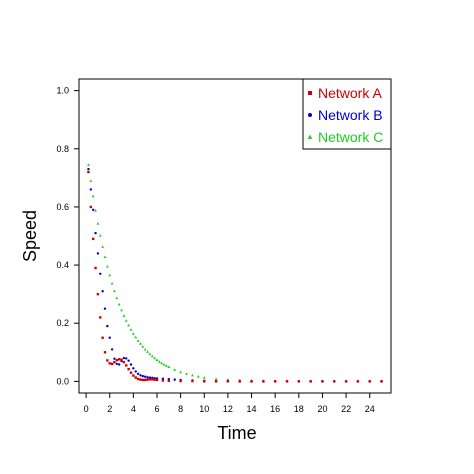 The width and height of the screenshot is (474, 474). I want to click on x-tick-label: 2, so click(109, 409).